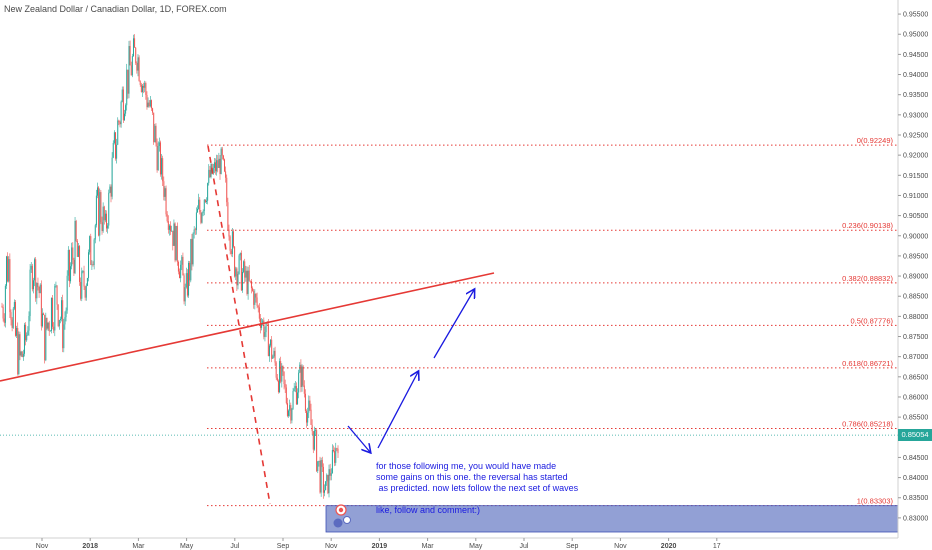 The width and height of the screenshot is (932, 550). I want to click on y-tick-label: 0.90500, so click(915, 216).